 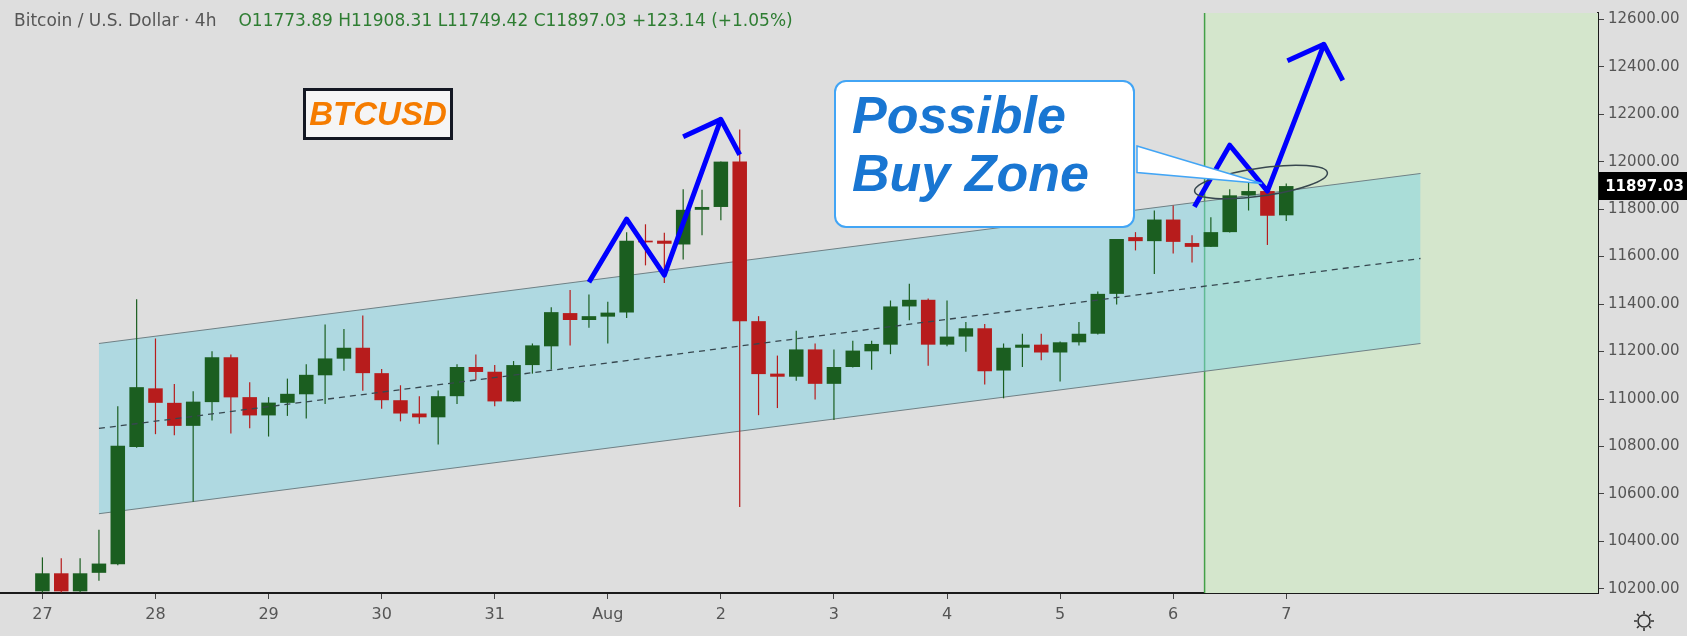 What do you see at coordinates (1644, 65) in the screenshot?
I see `y-tick-label: 12400.00` at bounding box center [1644, 65].